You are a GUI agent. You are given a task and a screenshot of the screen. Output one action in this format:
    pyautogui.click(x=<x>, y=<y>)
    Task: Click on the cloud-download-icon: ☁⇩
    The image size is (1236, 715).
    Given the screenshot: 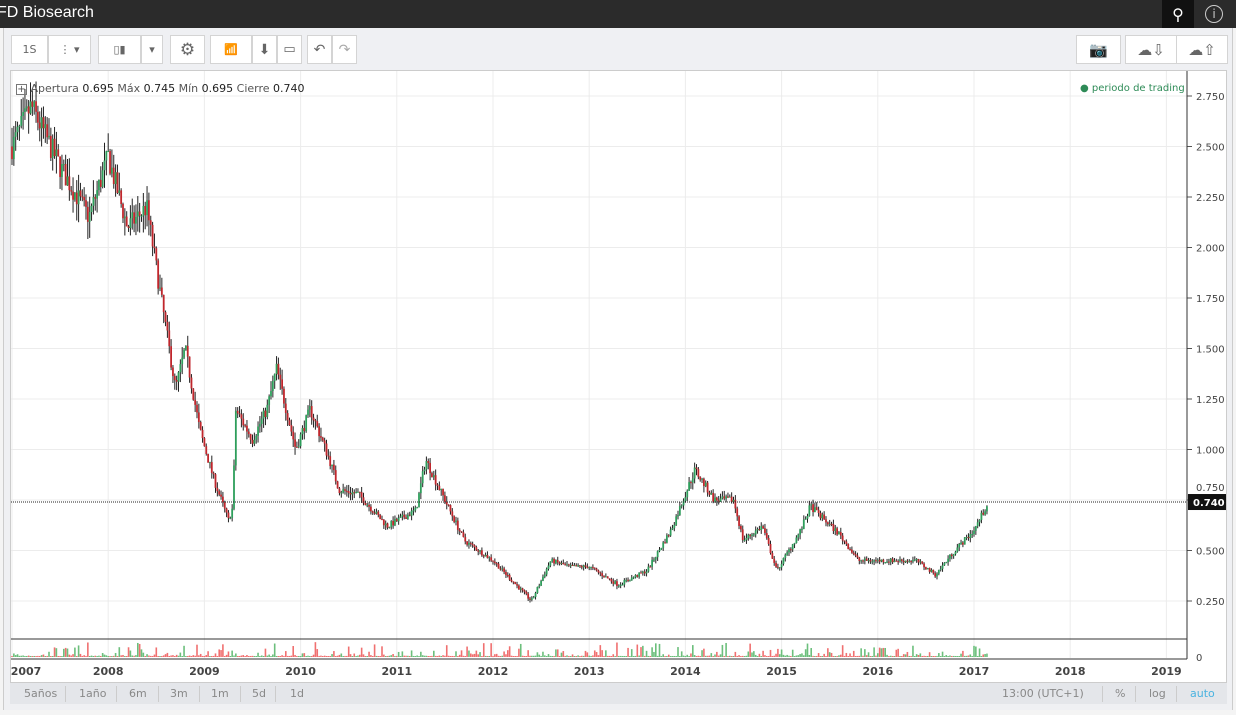 What is the action you would take?
    pyautogui.click(x=1151, y=49)
    